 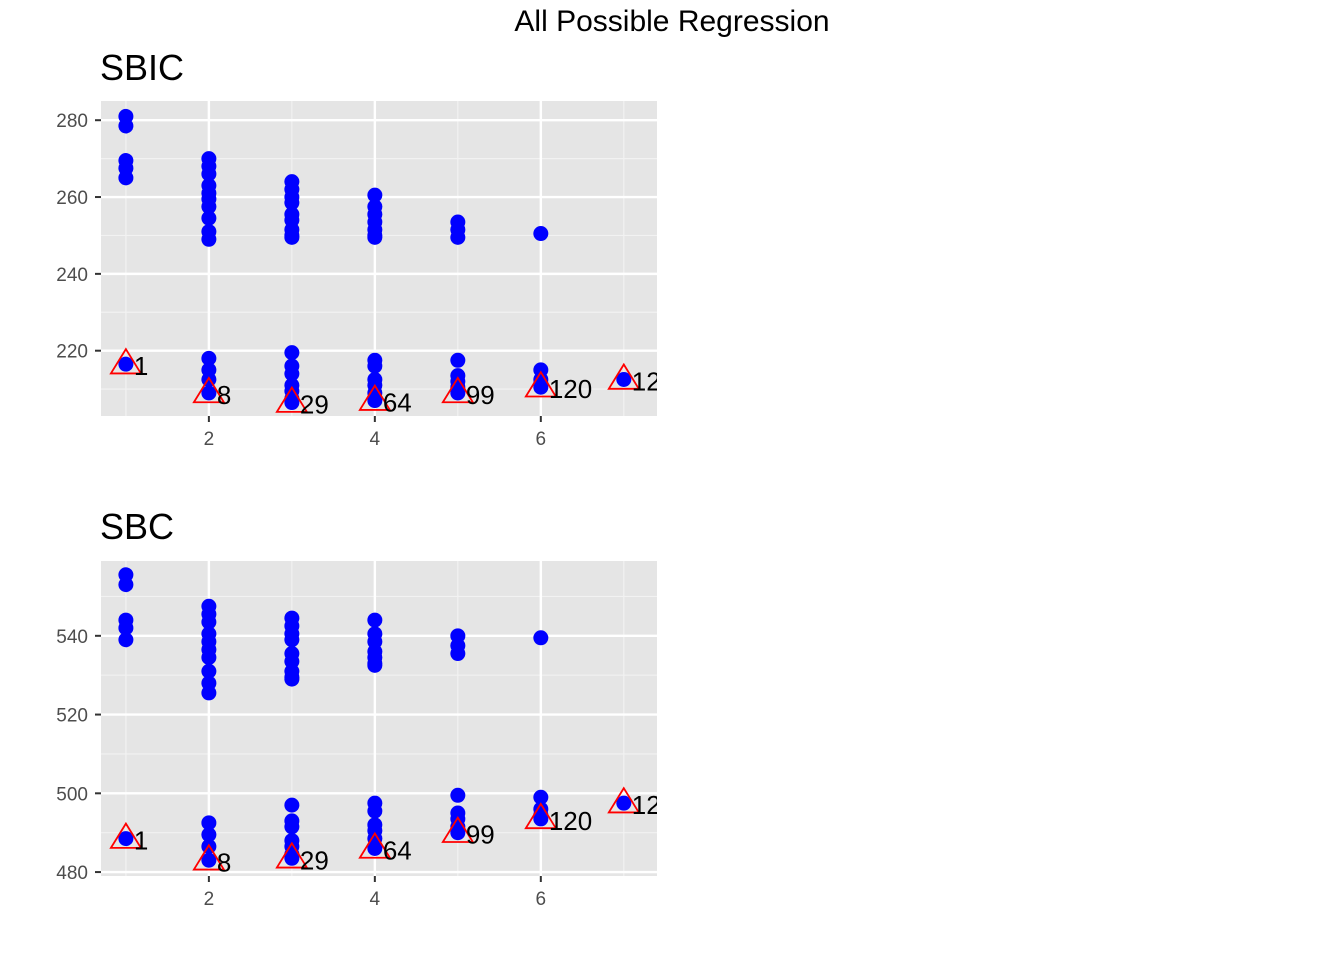 I want to click on y-tick-label: 220, so click(x=72, y=352).